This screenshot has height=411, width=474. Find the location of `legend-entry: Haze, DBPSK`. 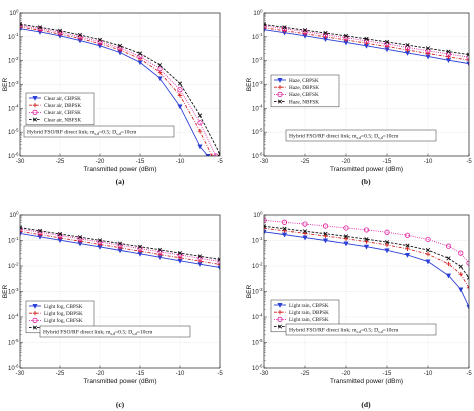

legend-entry: Haze, DBPSK is located at coordinates (304, 88).